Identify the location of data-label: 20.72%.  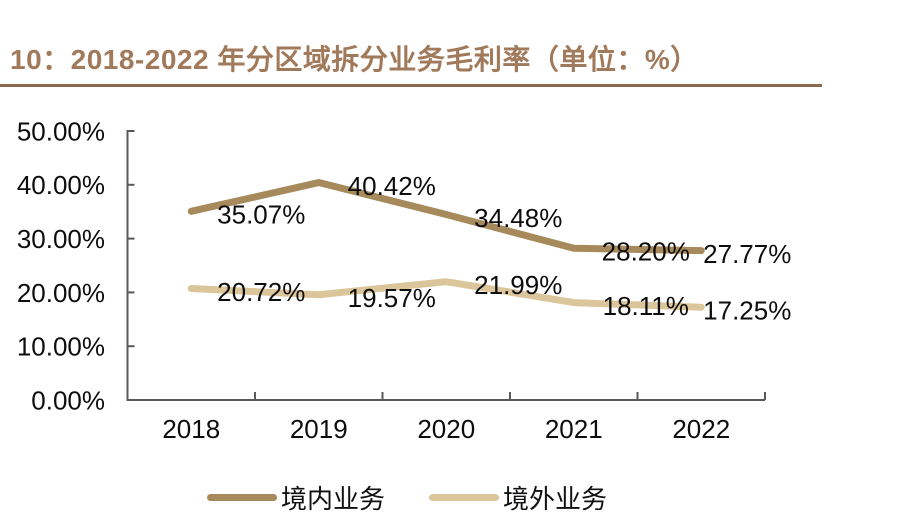
(261, 292).